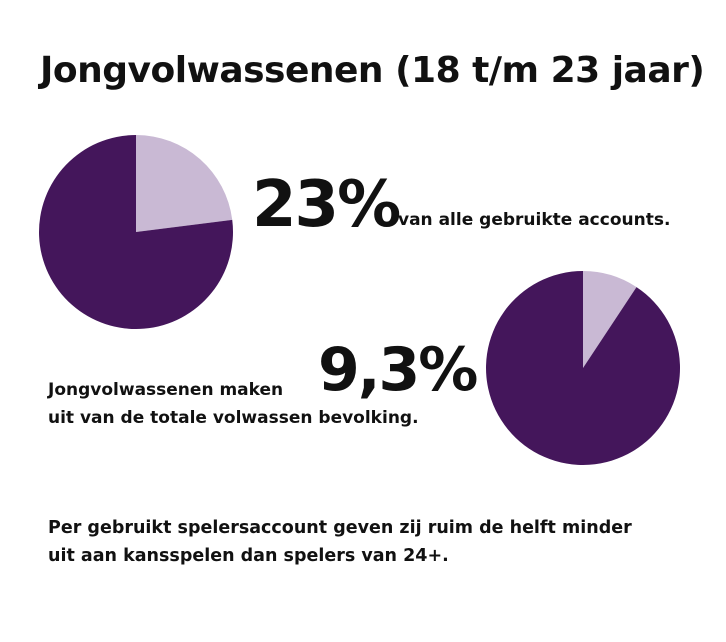 The height and width of the screenshot is (642, 726). What do you see at coordinates (248, 556) in the screenshot?
I see `footer-text-line2: uit aan kansspelen dan spelers van 24+.` at bounding box center [248, 556].